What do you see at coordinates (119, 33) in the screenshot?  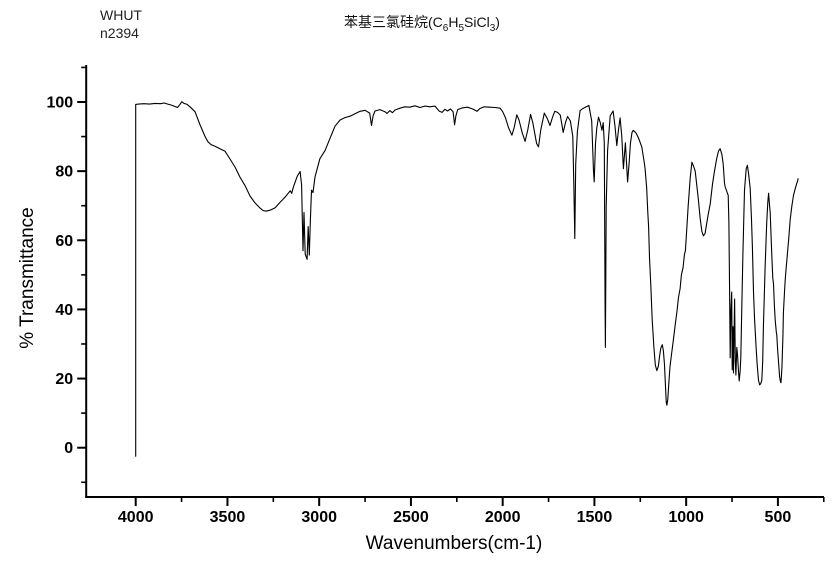 I see `sample-id-text: n2394` at bounding box center [119, 33].